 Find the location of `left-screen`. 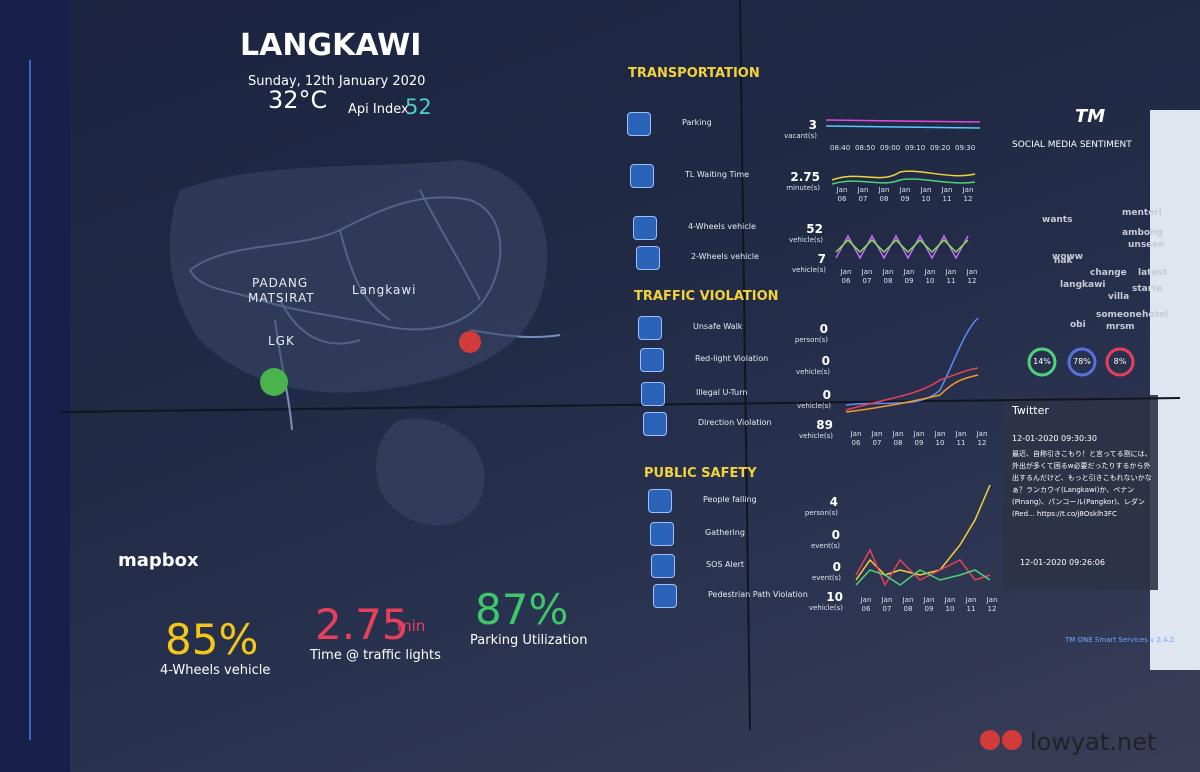

left-screen is located at coordinates (35, 386).